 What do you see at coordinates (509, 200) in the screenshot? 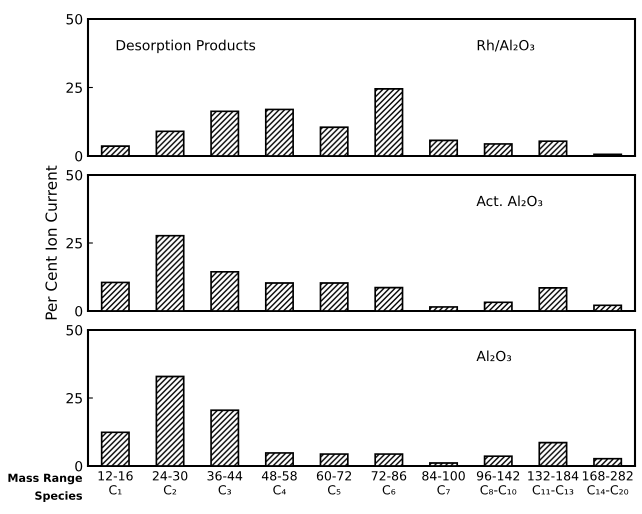
I see `annotation: Act. Al₂O₃` at bounding box center [509, 200].